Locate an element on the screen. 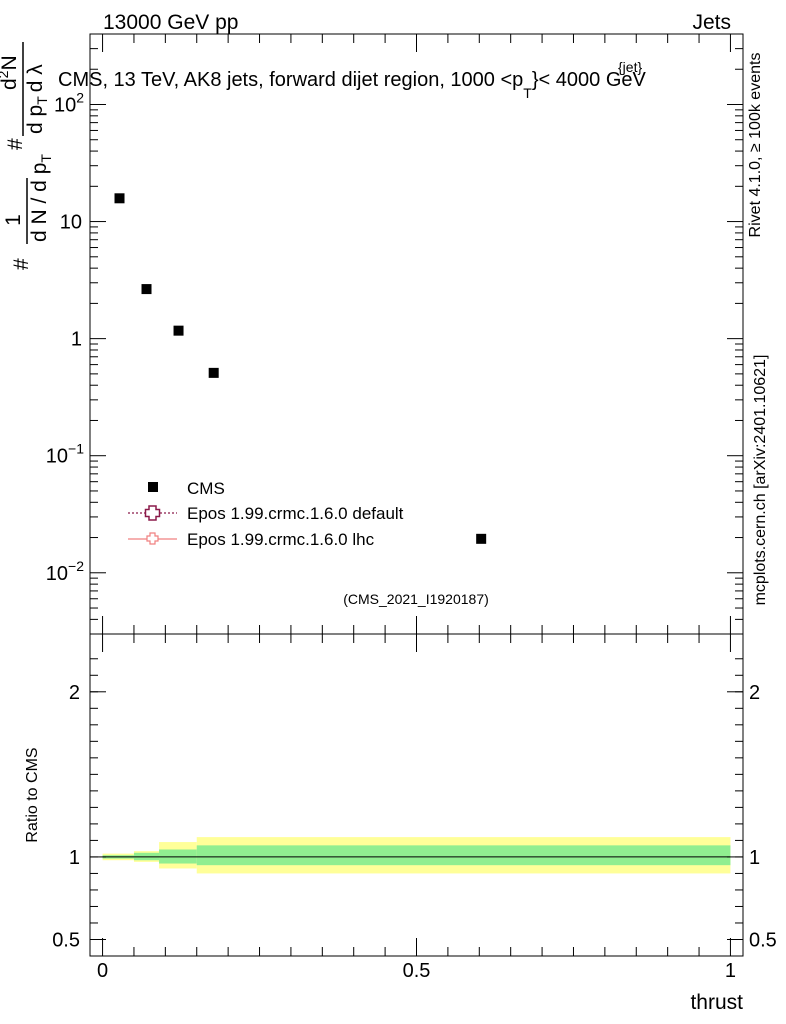 The width and height of the screenshot is (786, 1024). mcplots-label: mcplots.cern.ch [arXiv:2401.10621] is located at coordinates (760, 480).